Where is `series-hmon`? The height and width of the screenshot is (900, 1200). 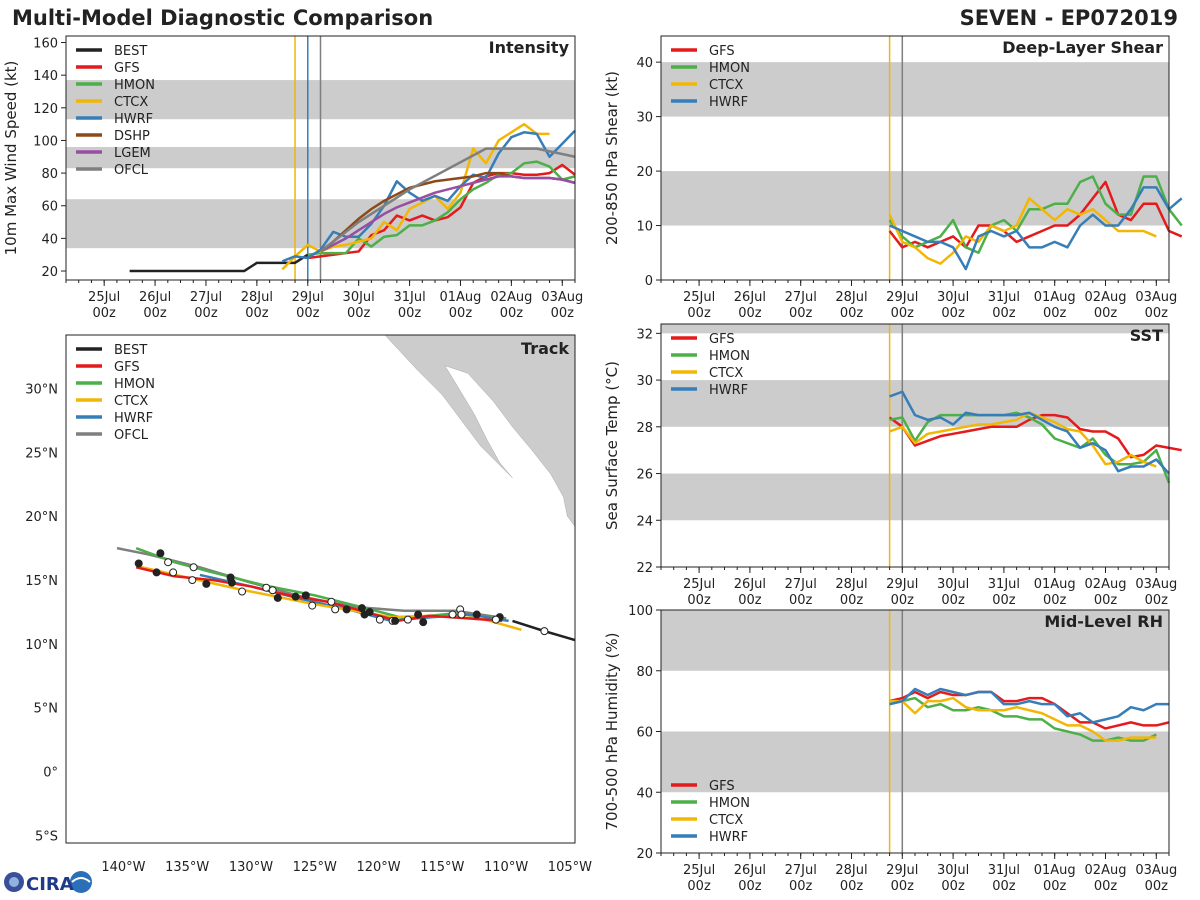 series-hmon is located at coordinates (441, 208).